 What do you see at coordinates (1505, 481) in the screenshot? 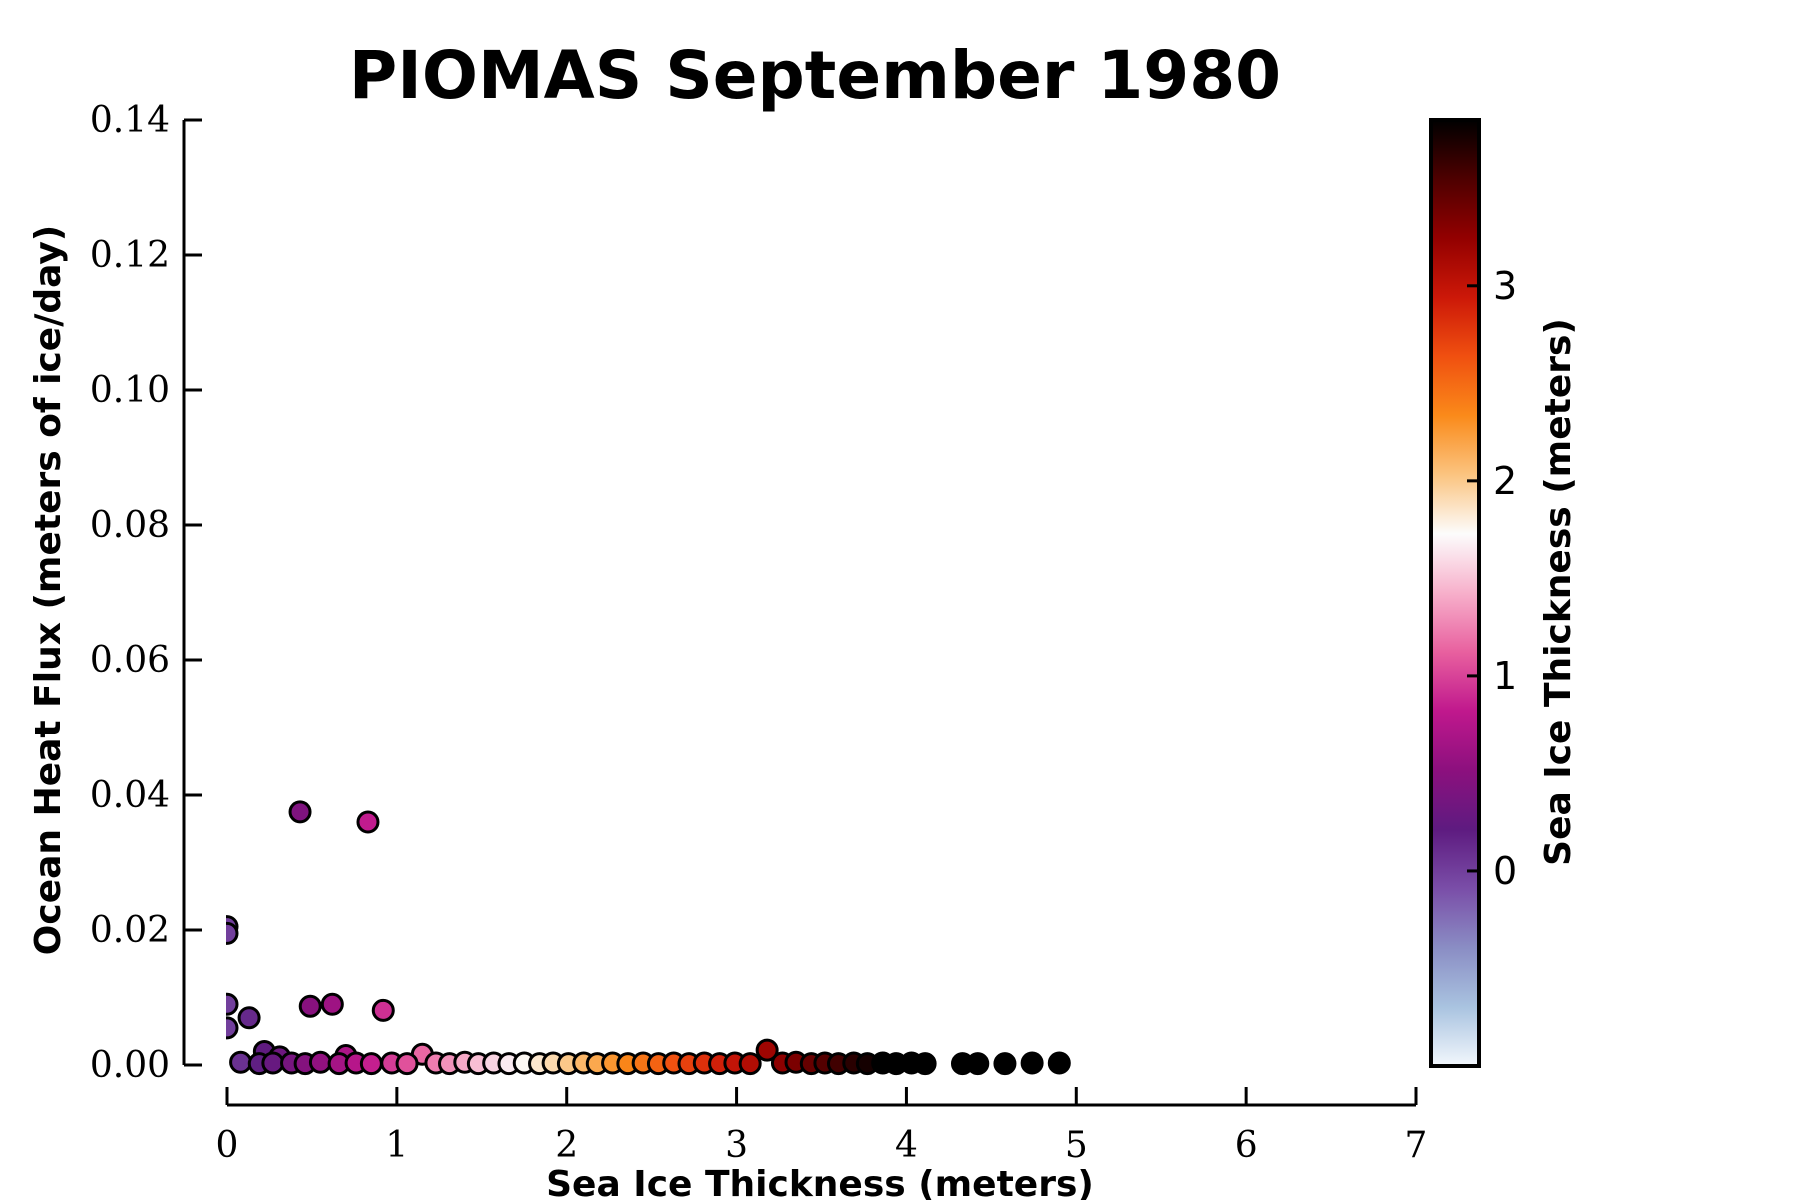
I see `colorbar-tick-label: 2` at bounding box center [1505, 481].